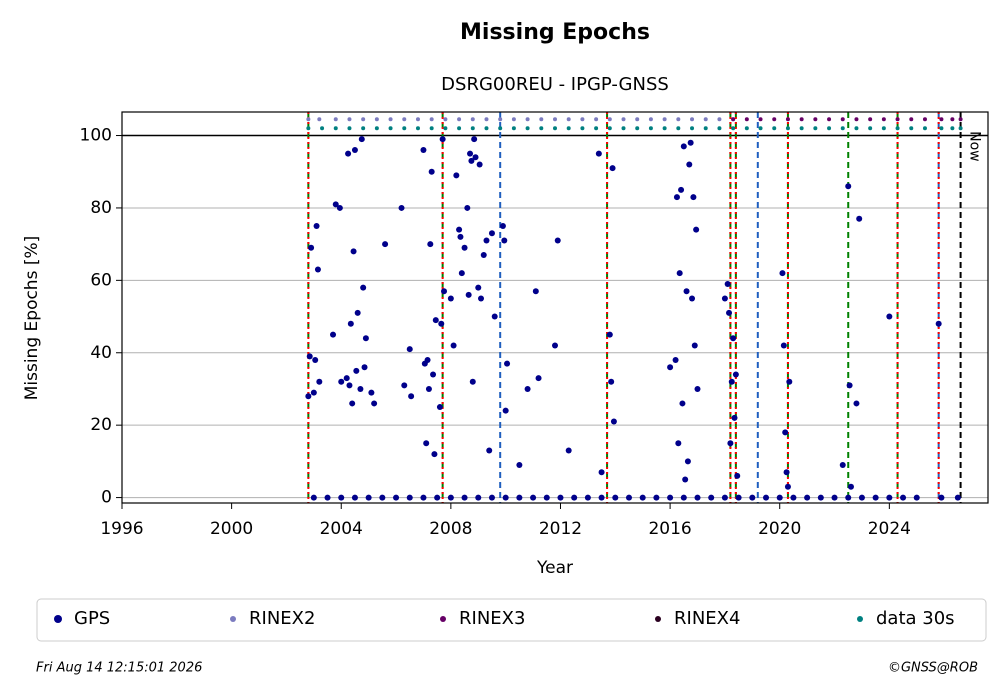 The image size is (1008, 699). What do you see at coordinates (443, 619) in the screenshot?
I see `legend-marker` at bounding box center [443, 619].